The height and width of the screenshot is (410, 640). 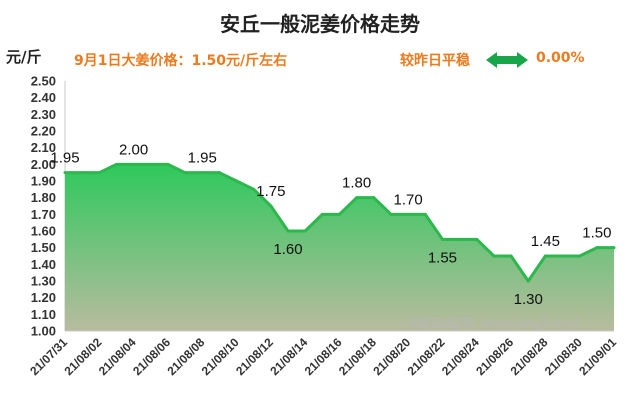 I want to click on y-tick-label: 2.10, so click(x=43, y=147).